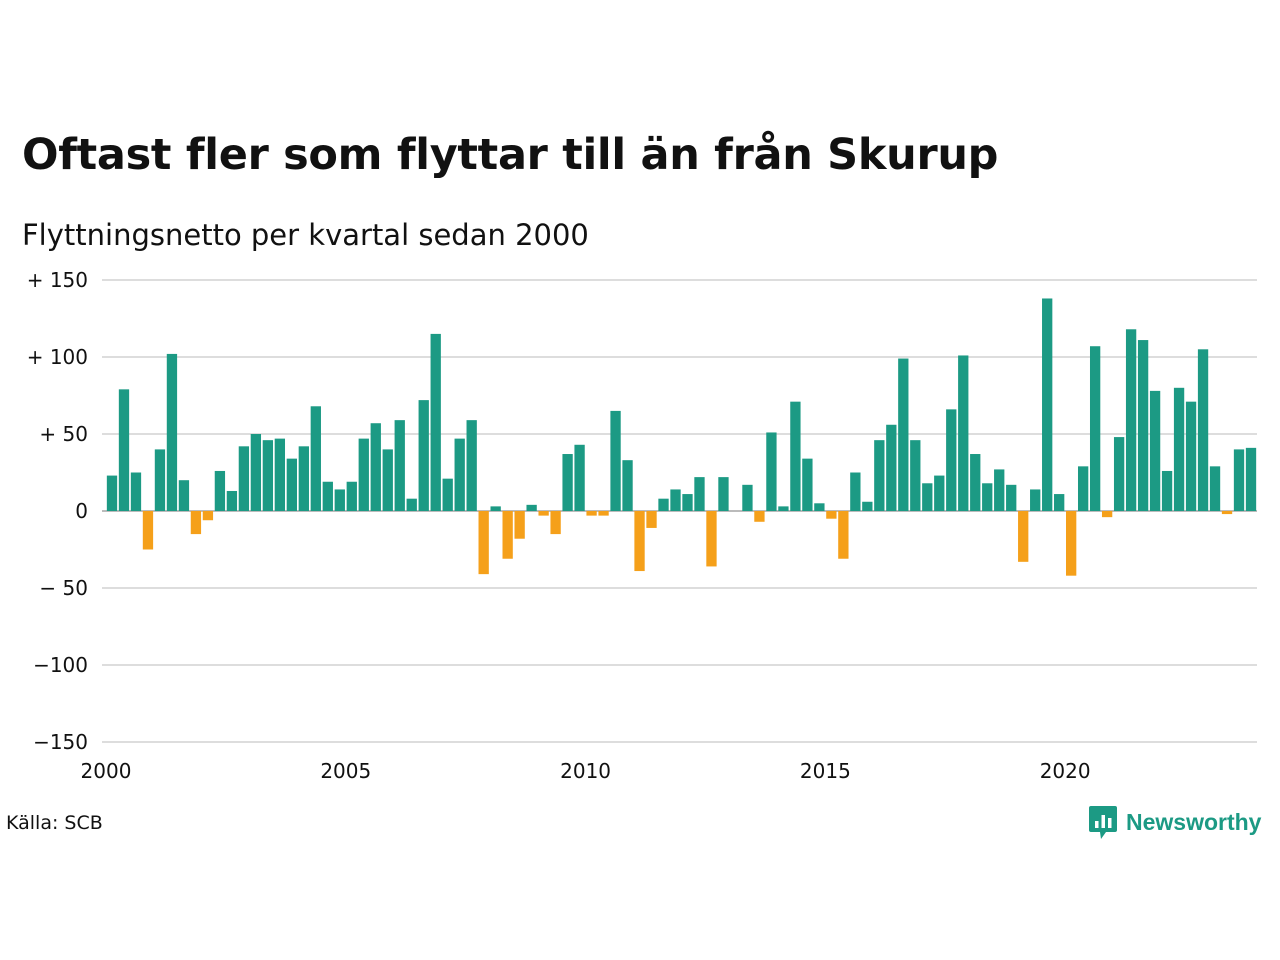  I want to click on x-tick-label: 2010, so click(585, 771).